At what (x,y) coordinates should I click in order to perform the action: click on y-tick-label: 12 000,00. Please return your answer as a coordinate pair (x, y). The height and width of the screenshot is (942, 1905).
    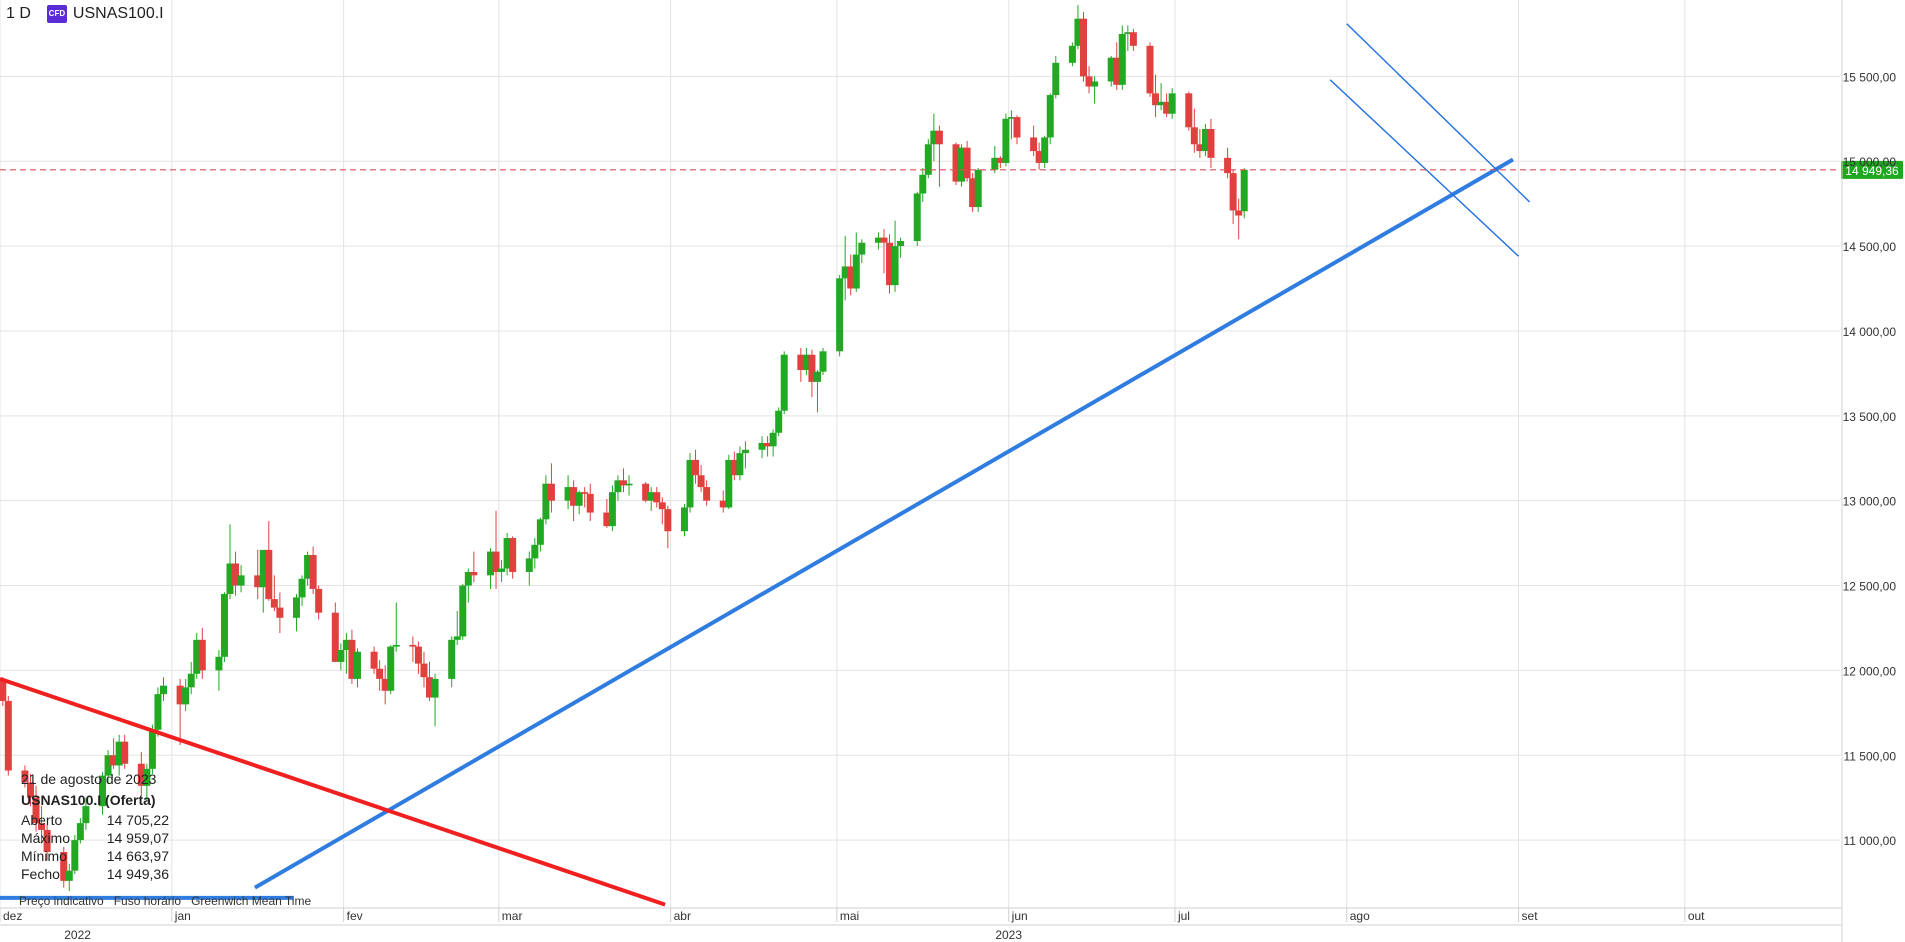
    Looking at the image, I should click on (1870, 671).